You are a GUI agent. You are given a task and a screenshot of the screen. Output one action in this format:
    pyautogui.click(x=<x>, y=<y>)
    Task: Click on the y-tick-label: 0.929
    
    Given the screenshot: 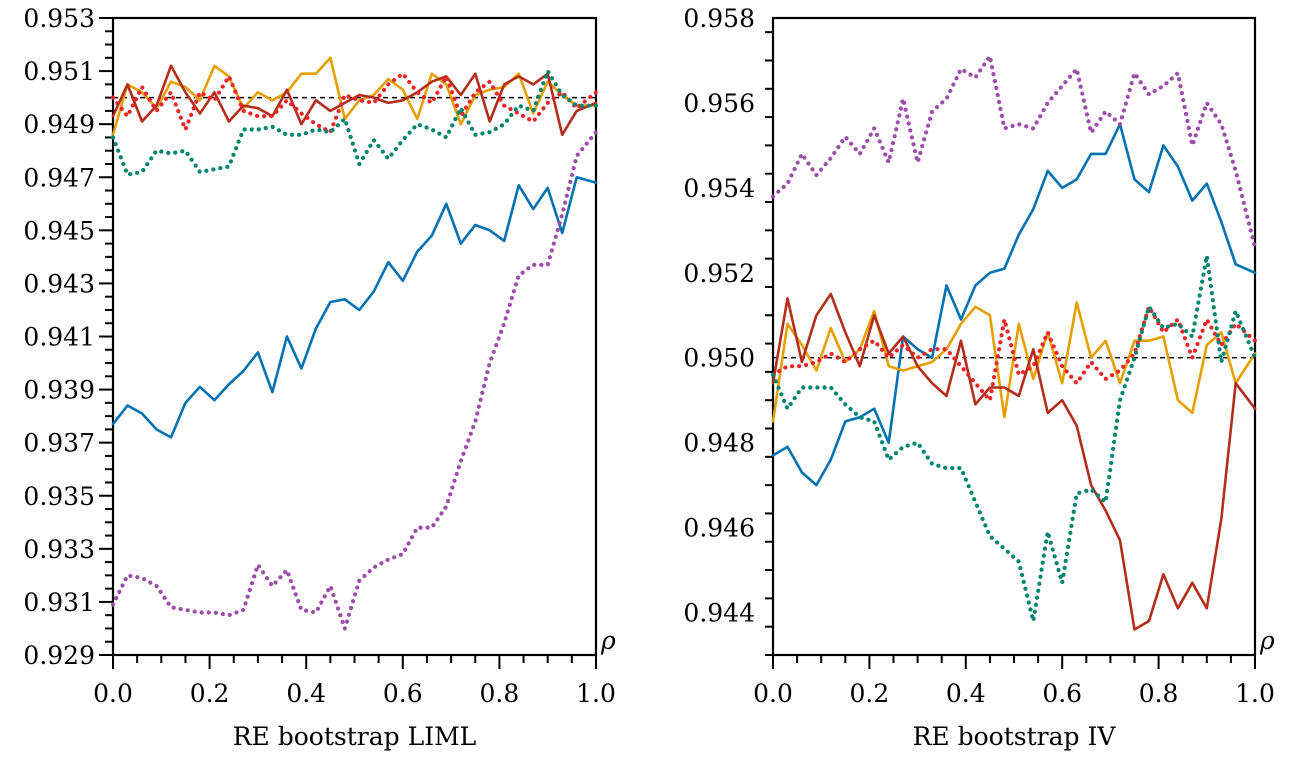 What is the action you would take?
    pyautogui.click(x=59, y=655)
    